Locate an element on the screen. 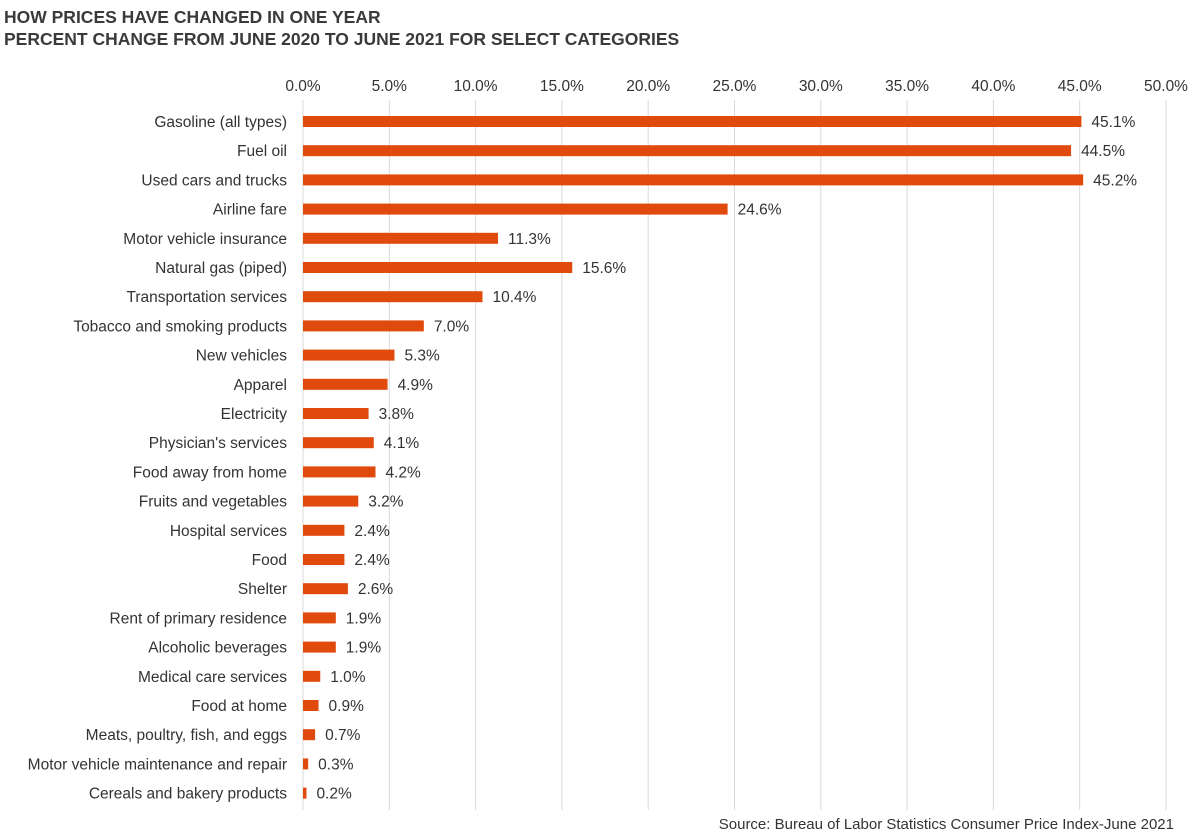 The height and width of the screenshot is (837, 1200). value-label: 4.9% is located at coordinates (416, 385).